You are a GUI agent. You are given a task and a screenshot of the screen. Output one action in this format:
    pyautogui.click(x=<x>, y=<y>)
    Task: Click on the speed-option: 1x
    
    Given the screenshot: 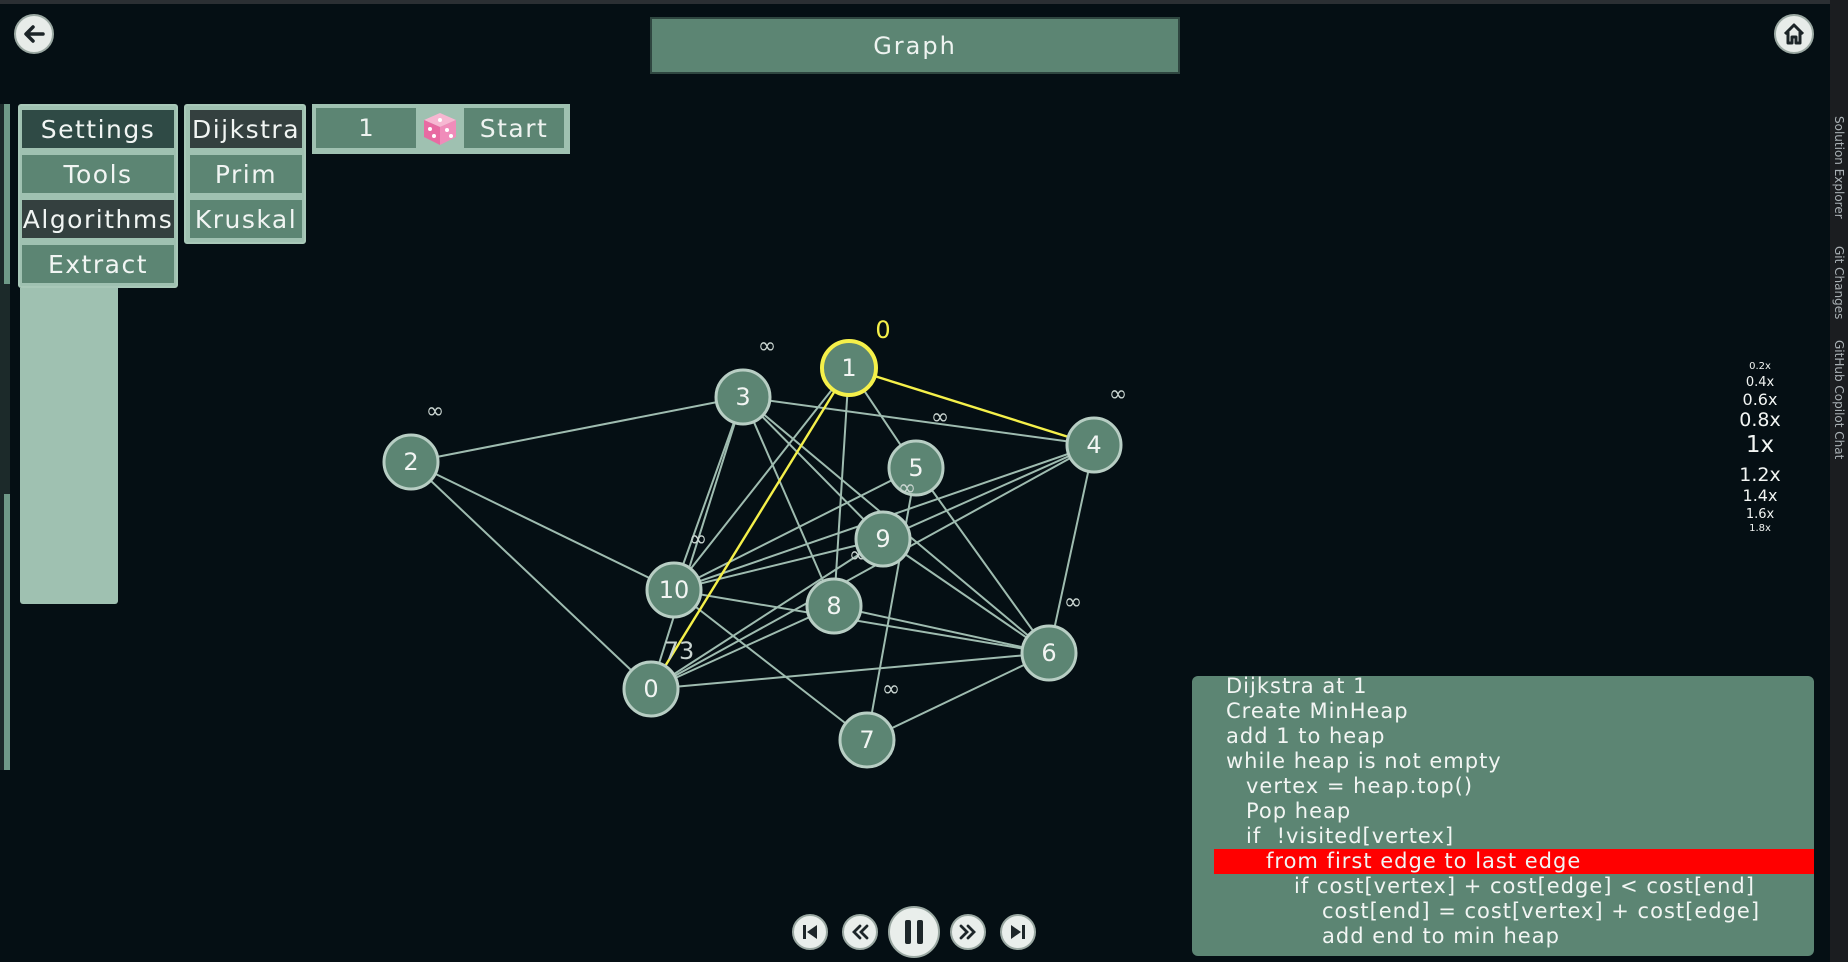 What is the action you would take?
    pyautogui.click(x=1760, y=445)
    